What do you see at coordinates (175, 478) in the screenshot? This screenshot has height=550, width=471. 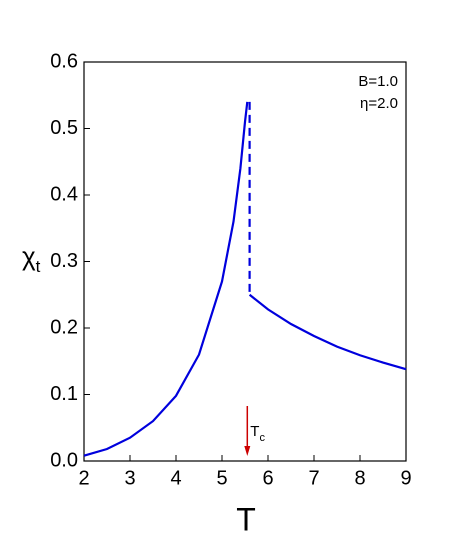 I see `x-tick-label: 4` at bounding box center [175, 478].